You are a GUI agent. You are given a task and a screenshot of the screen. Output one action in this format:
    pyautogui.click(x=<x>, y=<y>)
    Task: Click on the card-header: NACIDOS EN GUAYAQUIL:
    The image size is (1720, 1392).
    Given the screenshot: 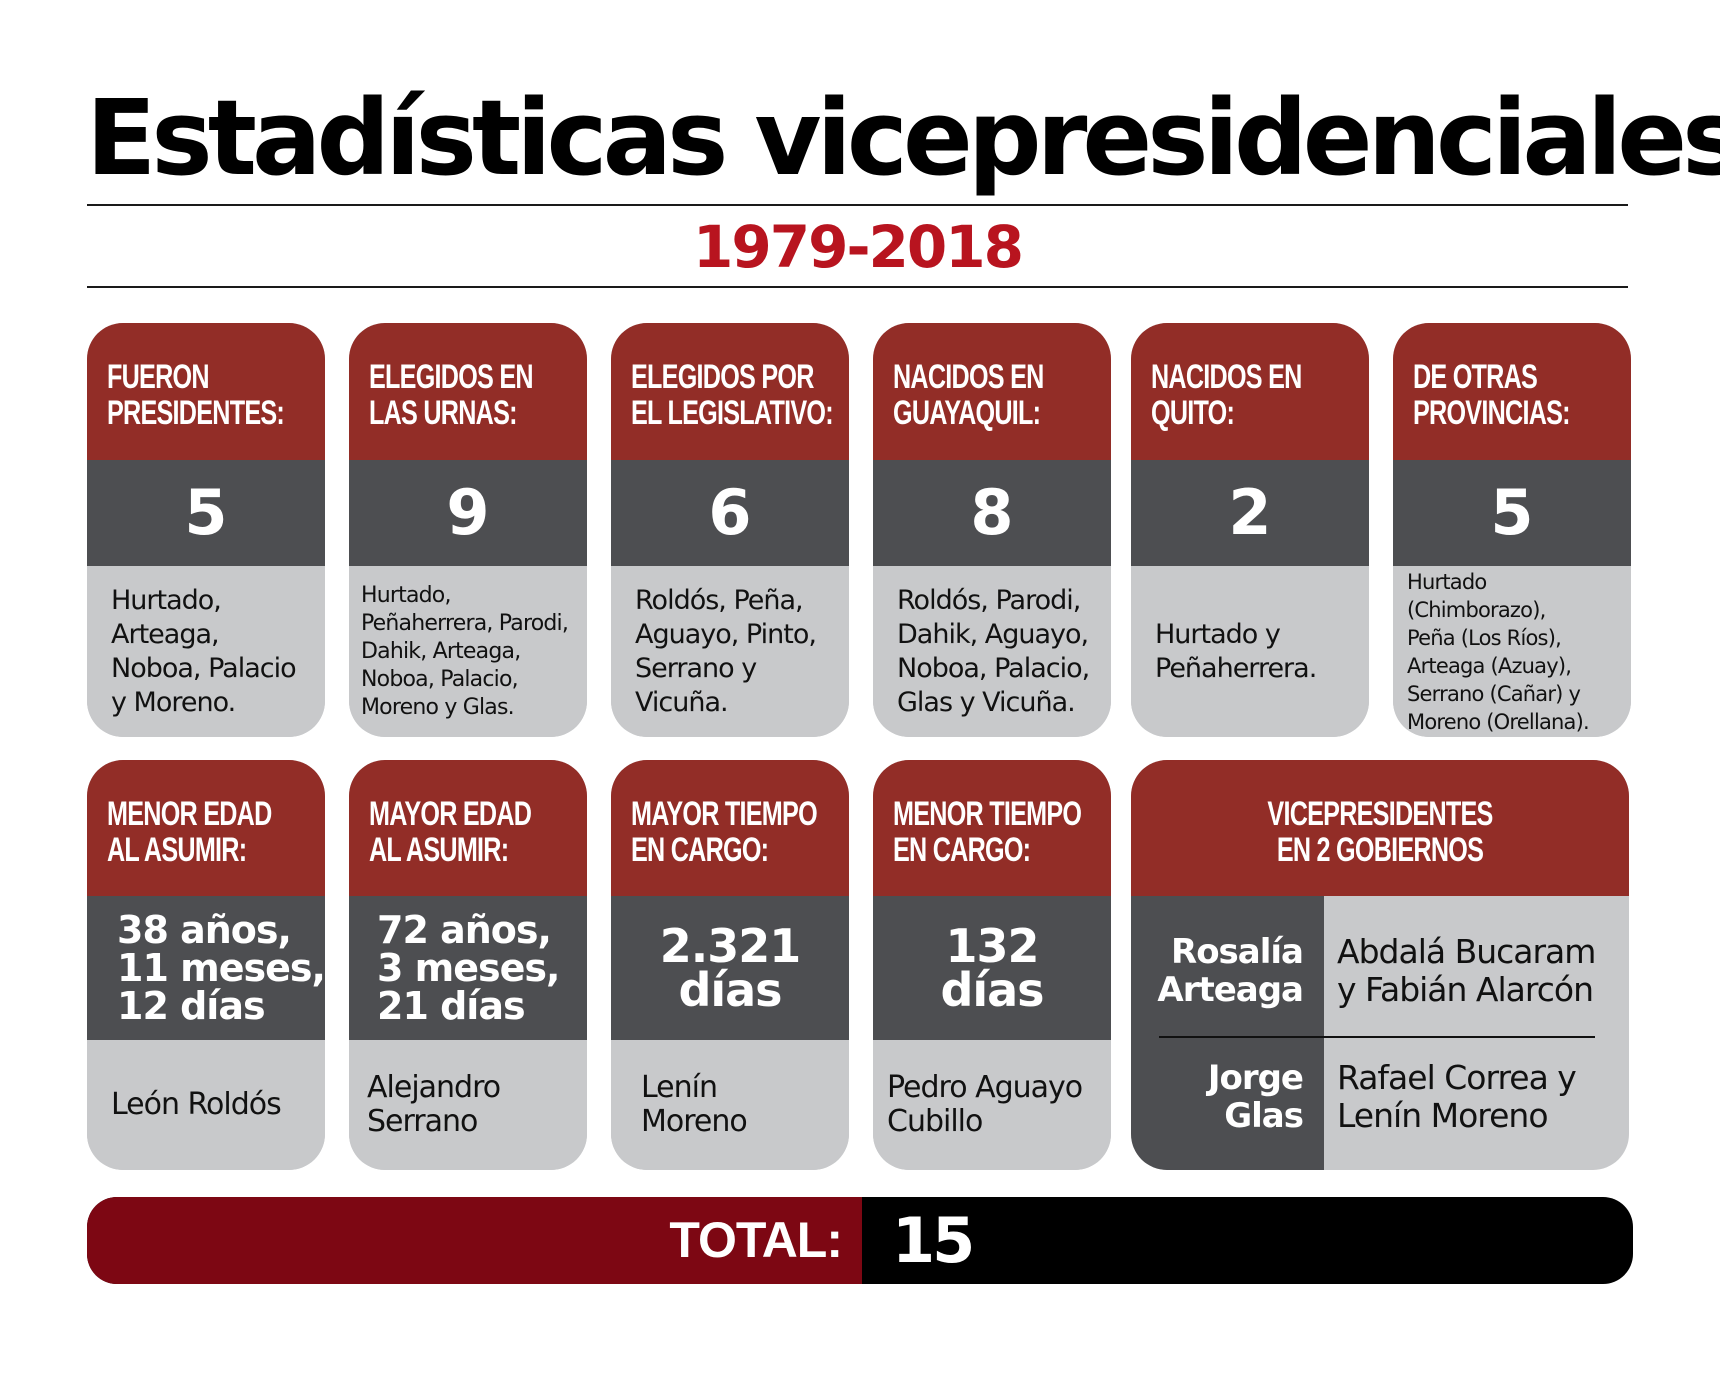 What is the action you would take?
    pyautogui.click(x=992, y=391)
    